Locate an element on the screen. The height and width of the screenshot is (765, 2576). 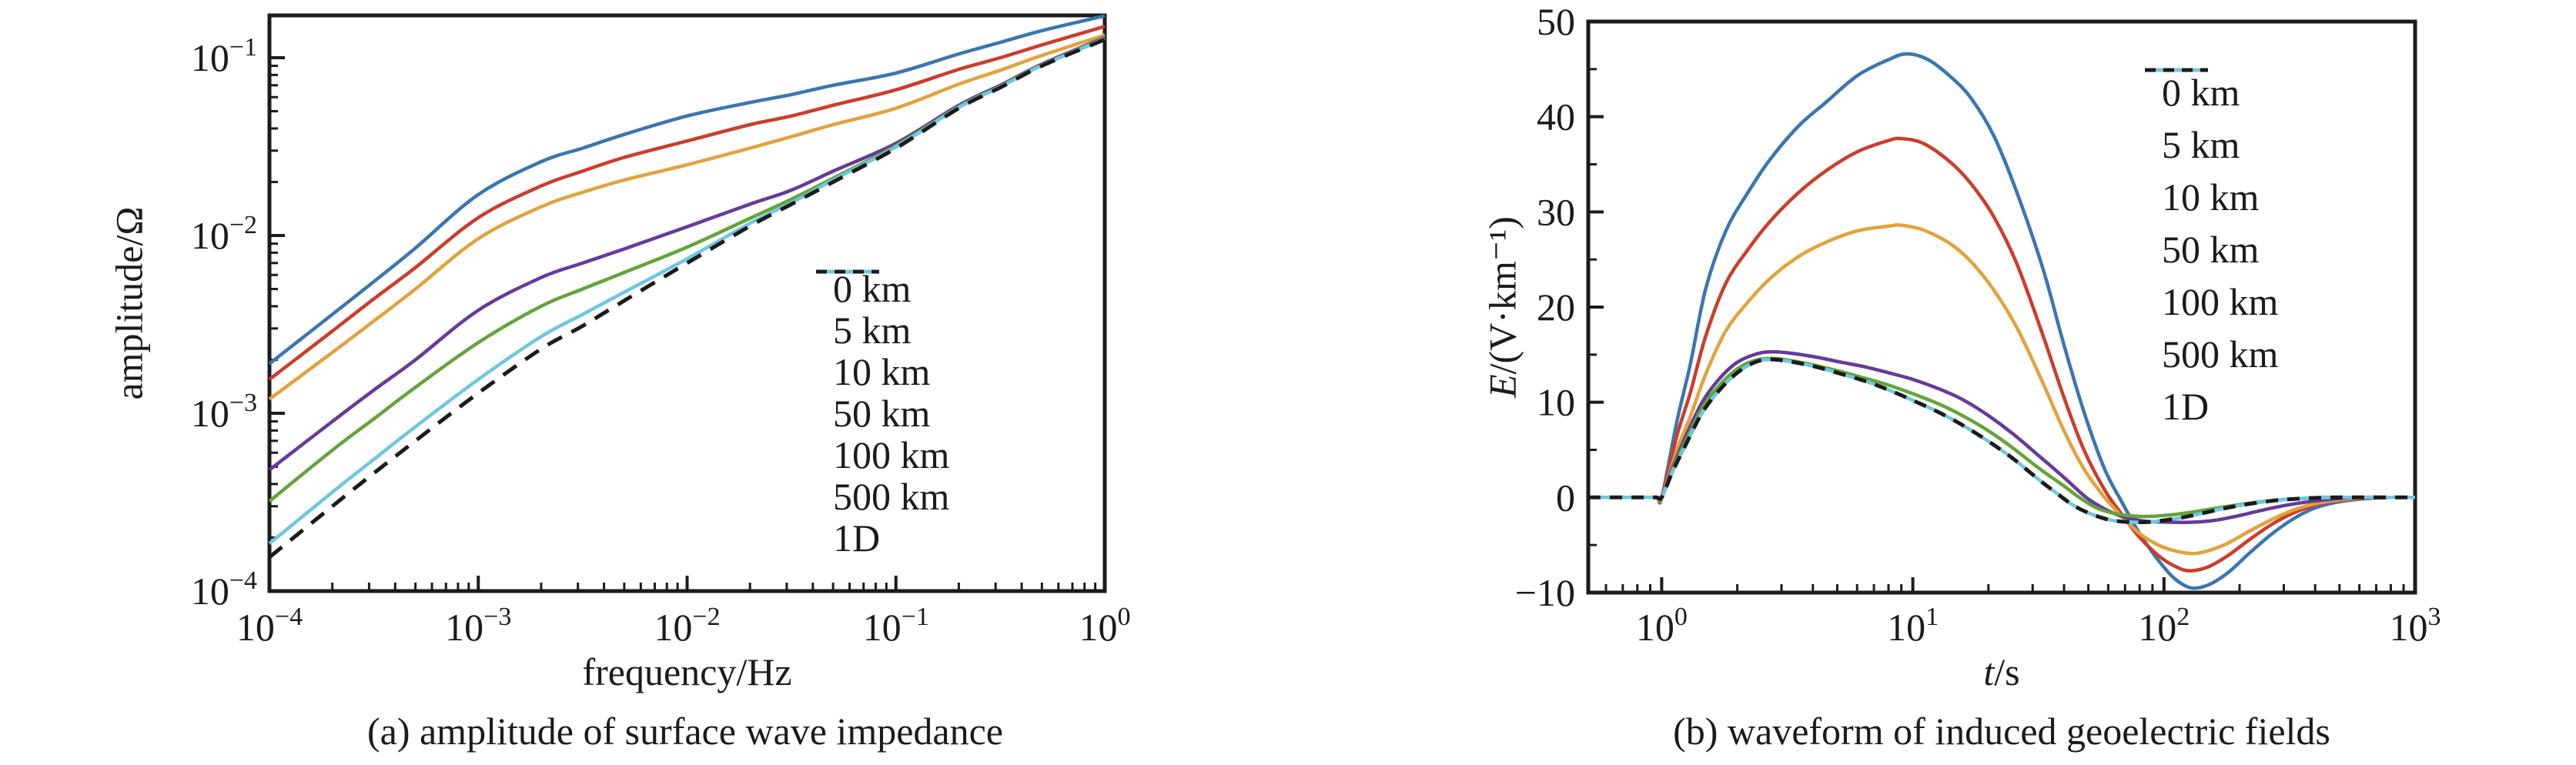
series-curve-50-km is located at coordinates (2002, 436).